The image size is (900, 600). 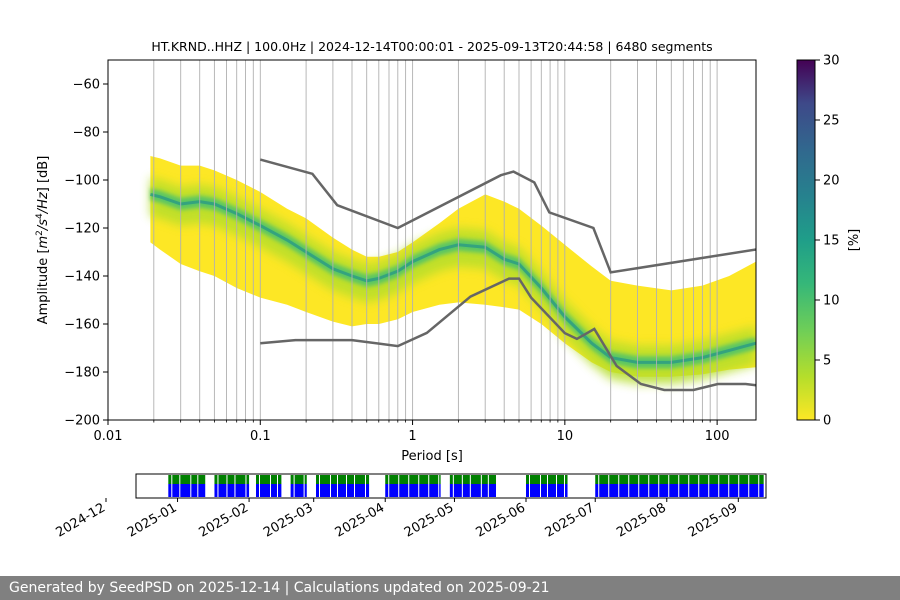 I want to click on timeline-tick-label: 2025-03, so click(x=288, y=520).